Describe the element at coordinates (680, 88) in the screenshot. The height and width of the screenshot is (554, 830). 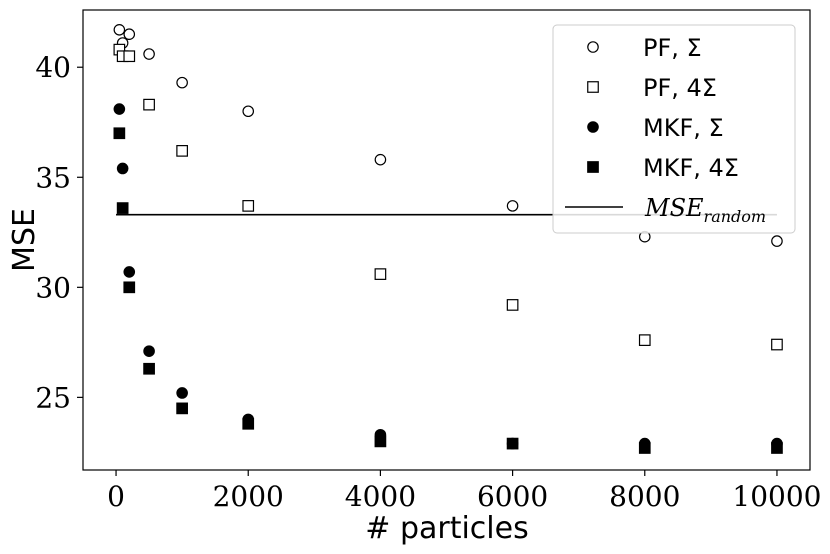
I see `legend-label: PF, 4Σ` at that location.